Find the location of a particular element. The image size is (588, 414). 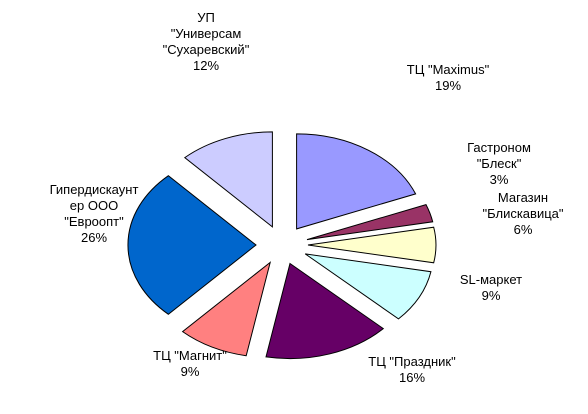

slice-label-6: Гипердискаунт ер ООО "Евроопт" 26% is located at coordinates (94, 213).